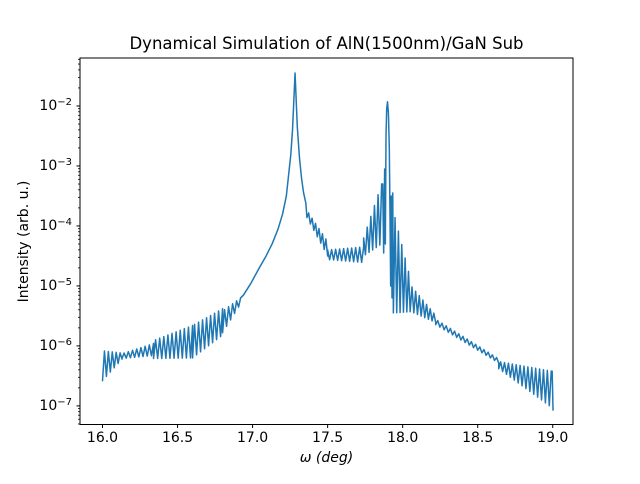 This screenshot has width=640, height=484. Describe the element at coordinates (59, 255) in the screenshot. I see `y-major-ticks: 10⁻² 10⁻³ 10⁻⁴ 10⁻⁵ 10⁻⁶ 10⁻⁷` at that location.